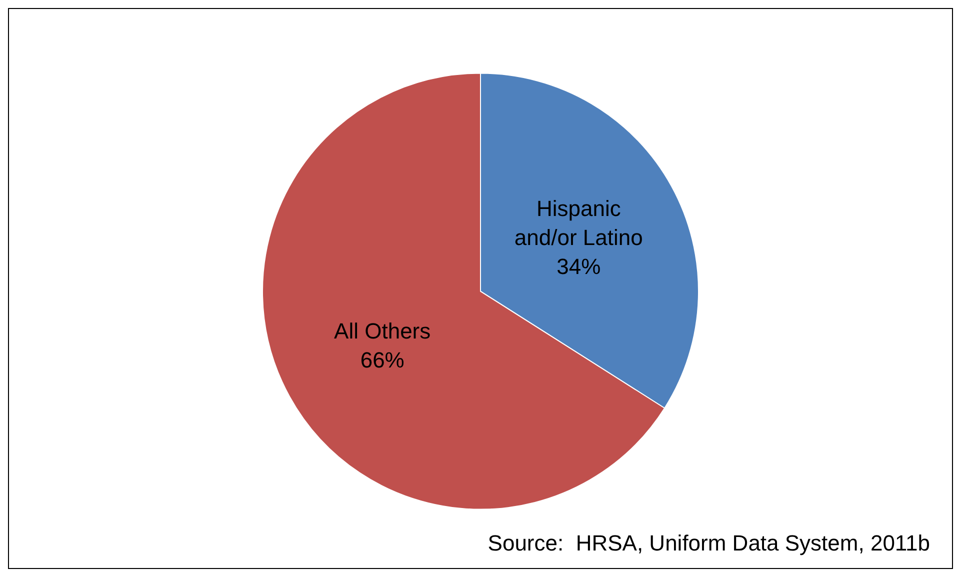 This screenshot has height=577, width=961. What do you see at coordinates (709, 543) in the screenshot?
I see `source-note: Source: HRSA, Uniform Data System, 2011b` at bounding box center [709, 543].